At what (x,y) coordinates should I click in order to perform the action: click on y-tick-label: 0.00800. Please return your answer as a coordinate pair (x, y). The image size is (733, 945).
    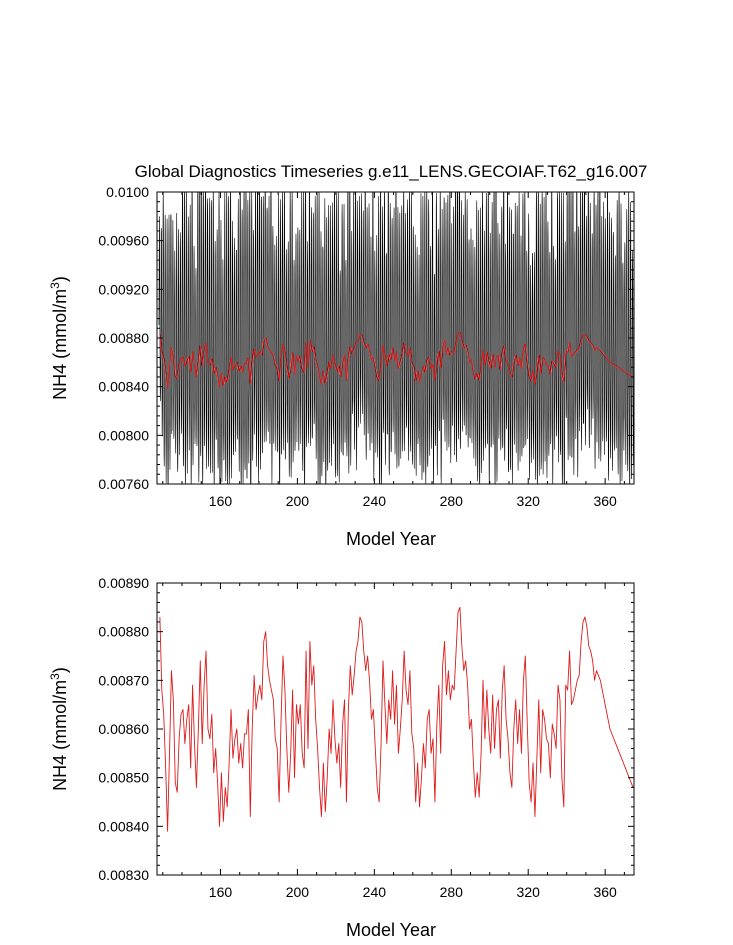
    Looking at the image, I should click on (123, 435).